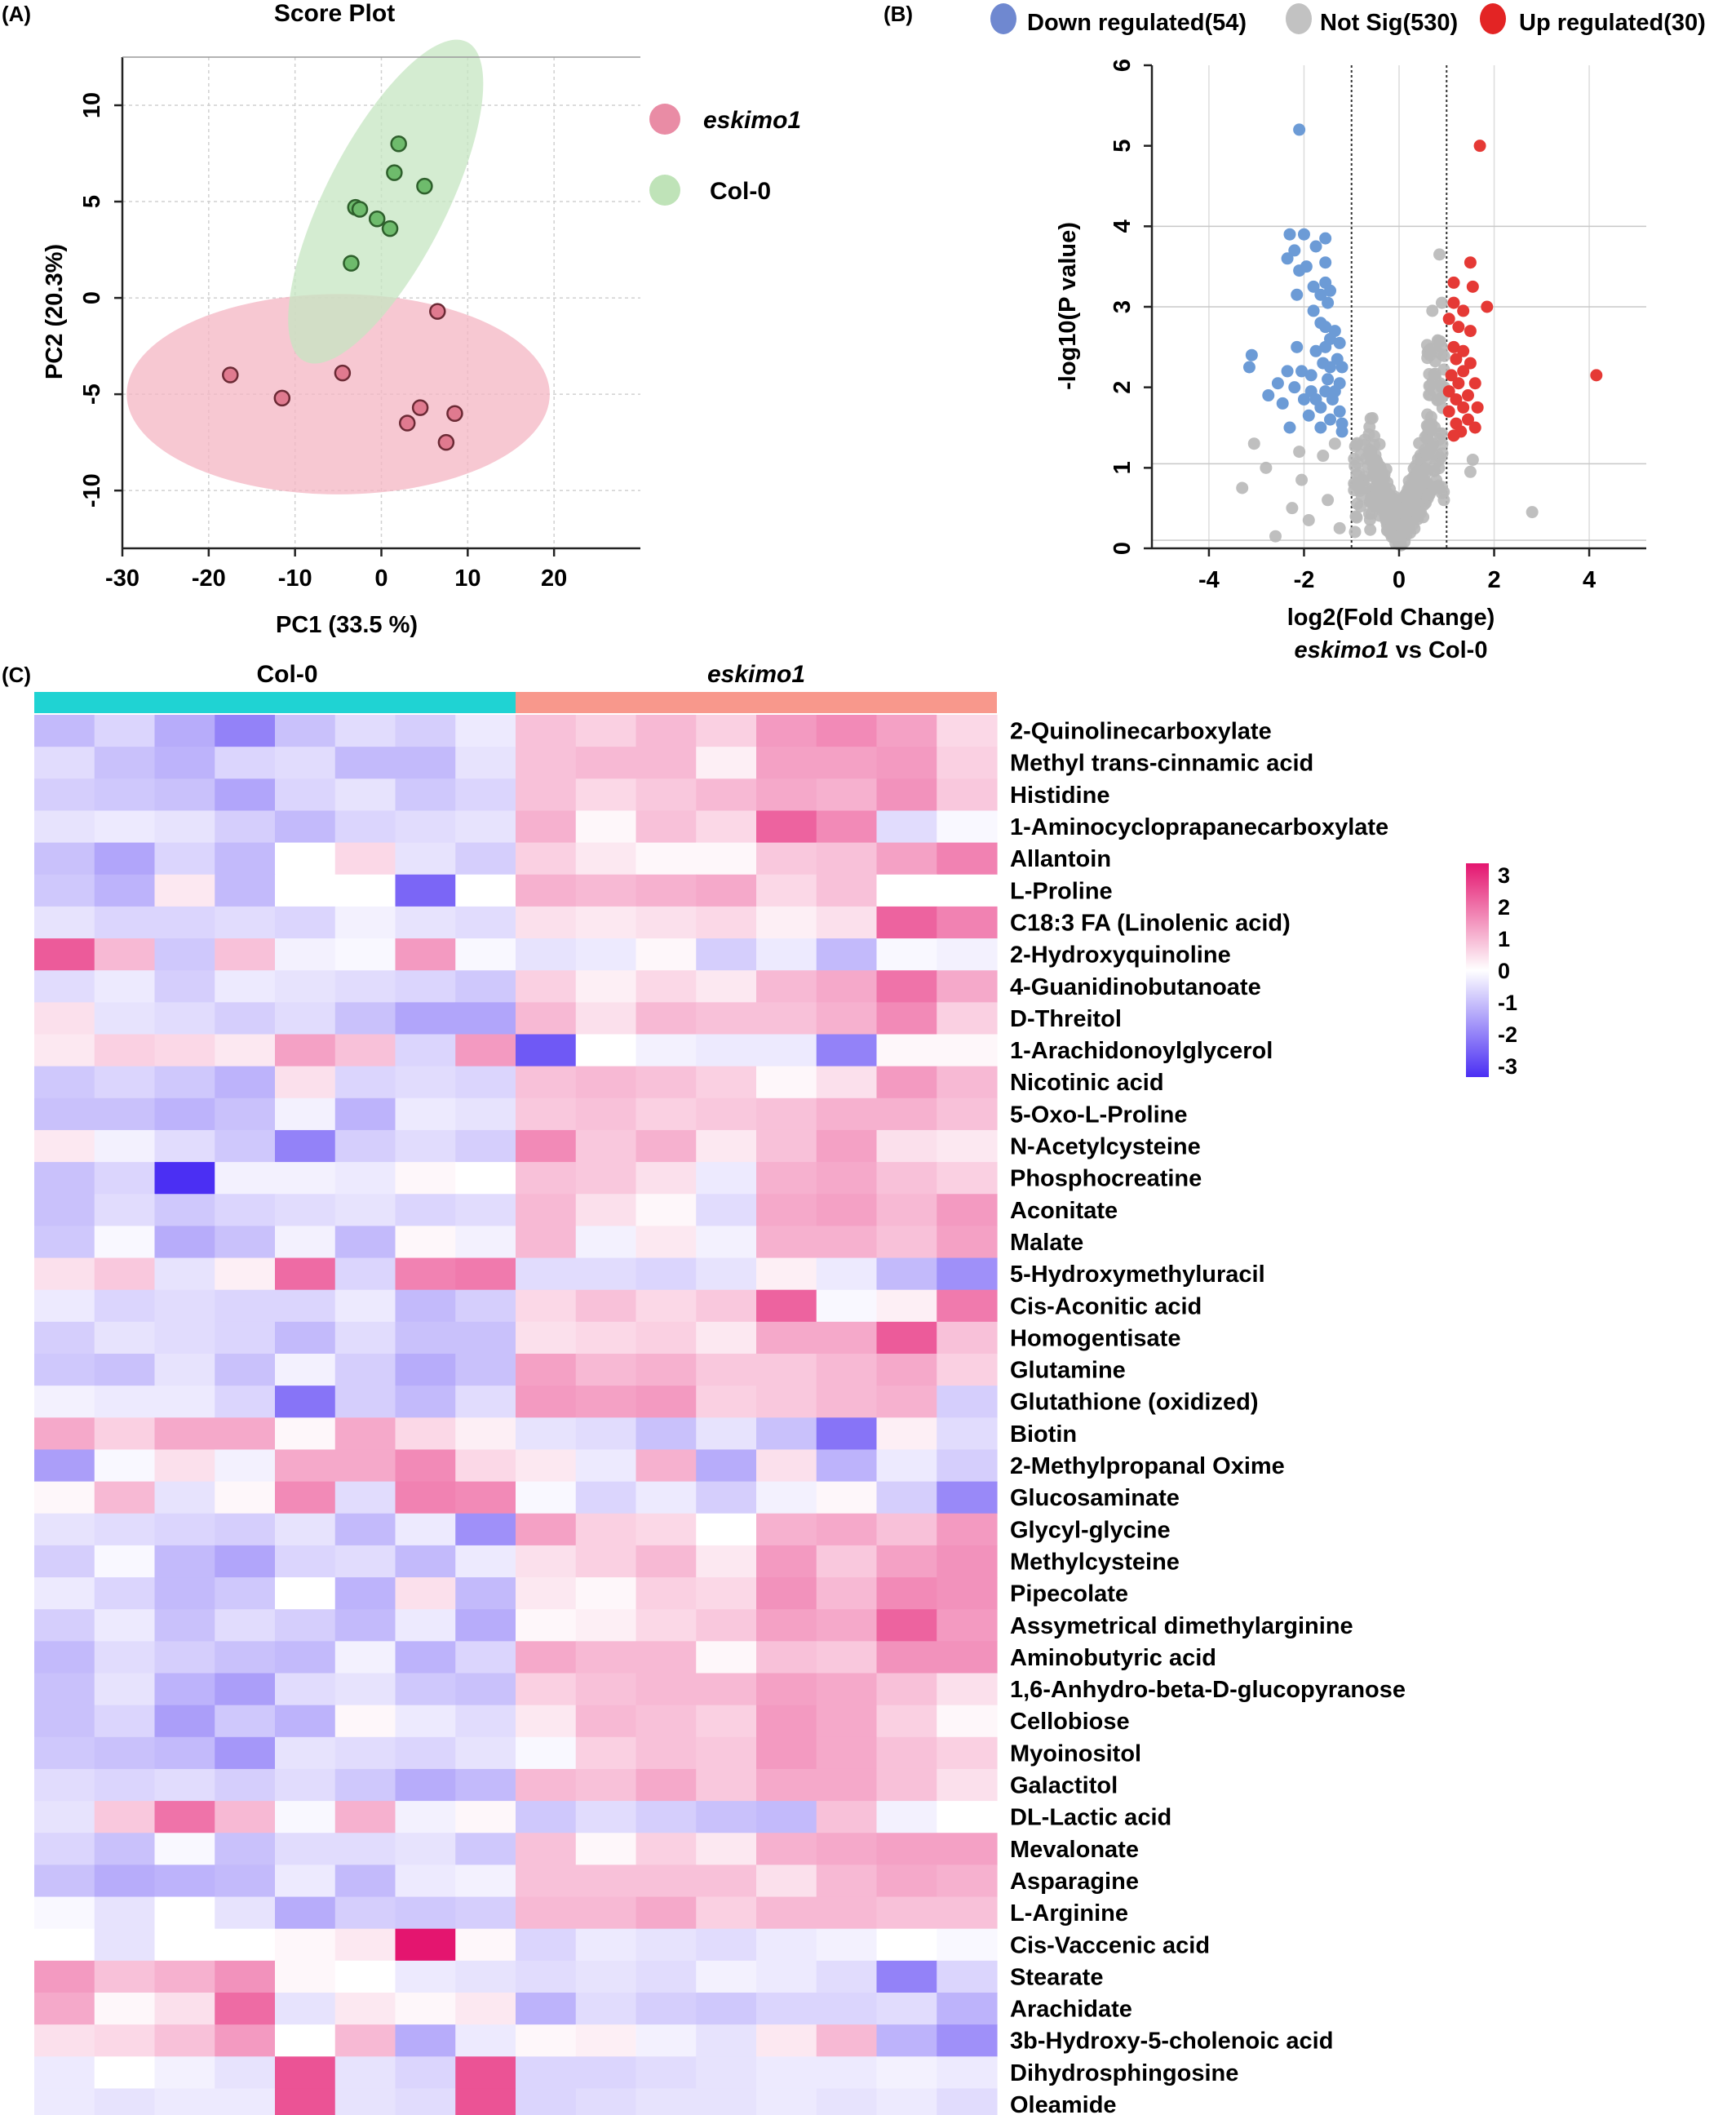 The image size is (1736, 2115). I want to click on pca-ellipses, so click(338, 266).